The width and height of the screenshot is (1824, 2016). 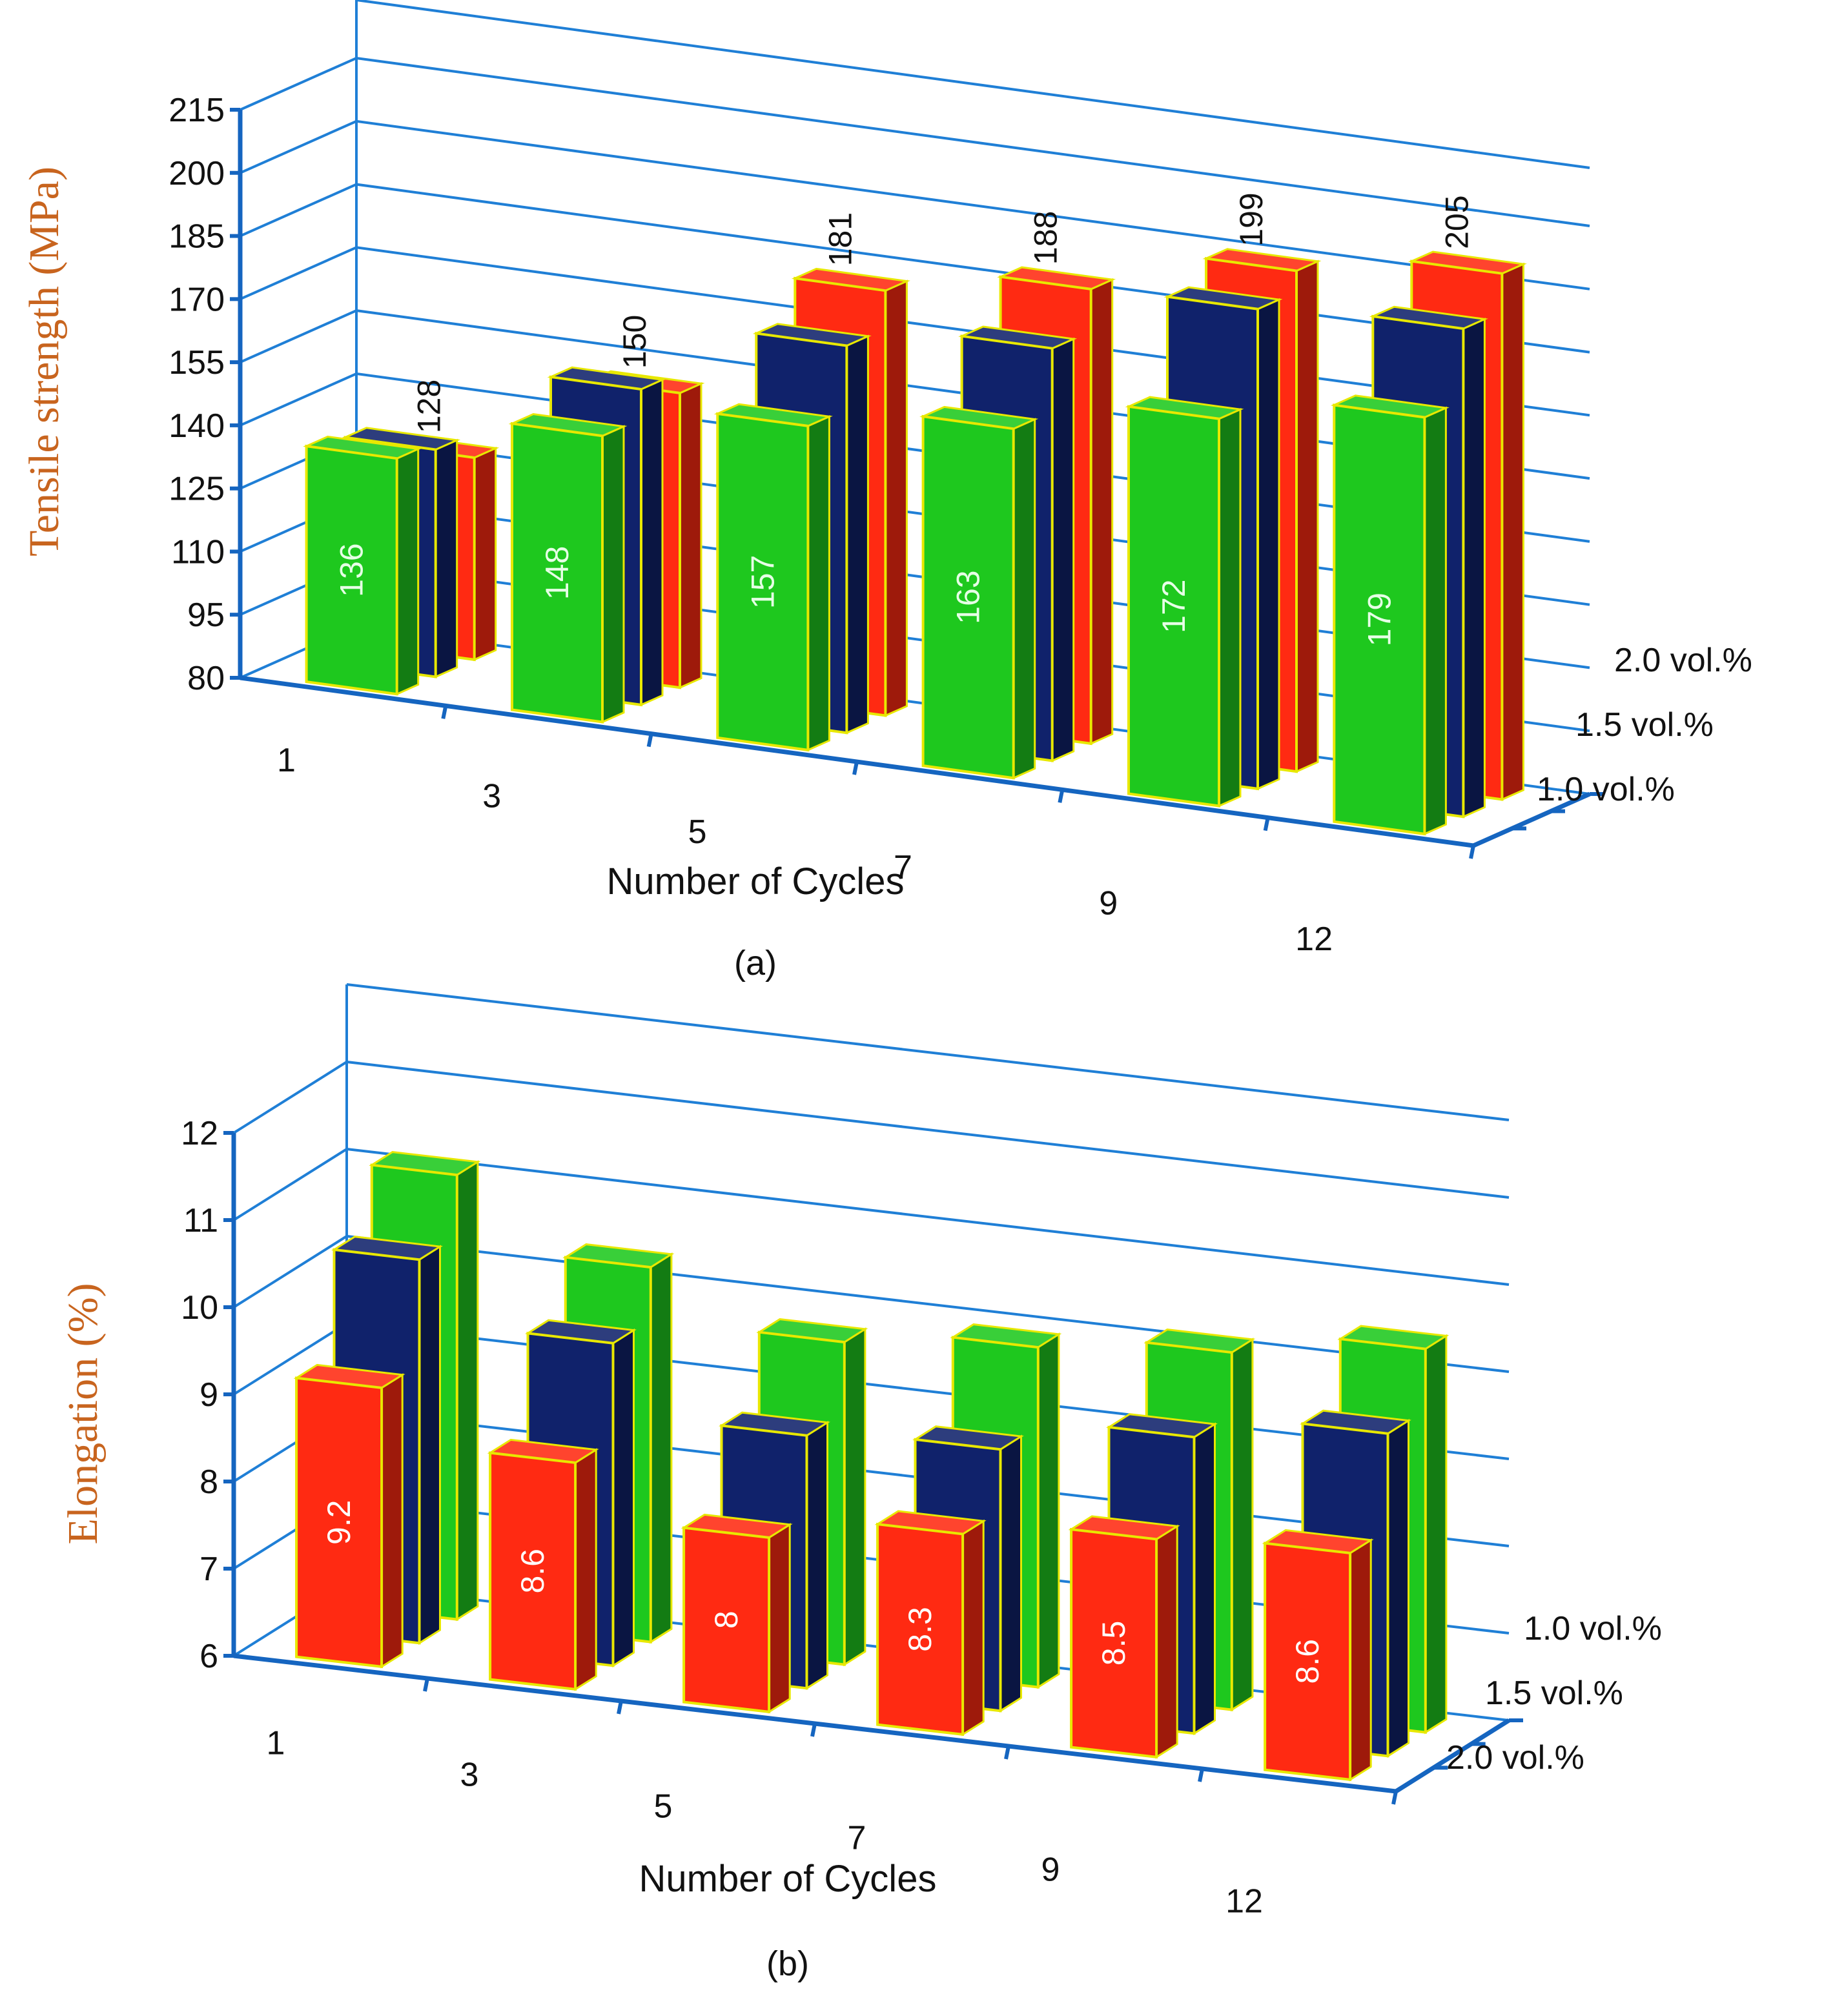 I want to click on y-tick-label: 12, so click(x=199, y=1133).